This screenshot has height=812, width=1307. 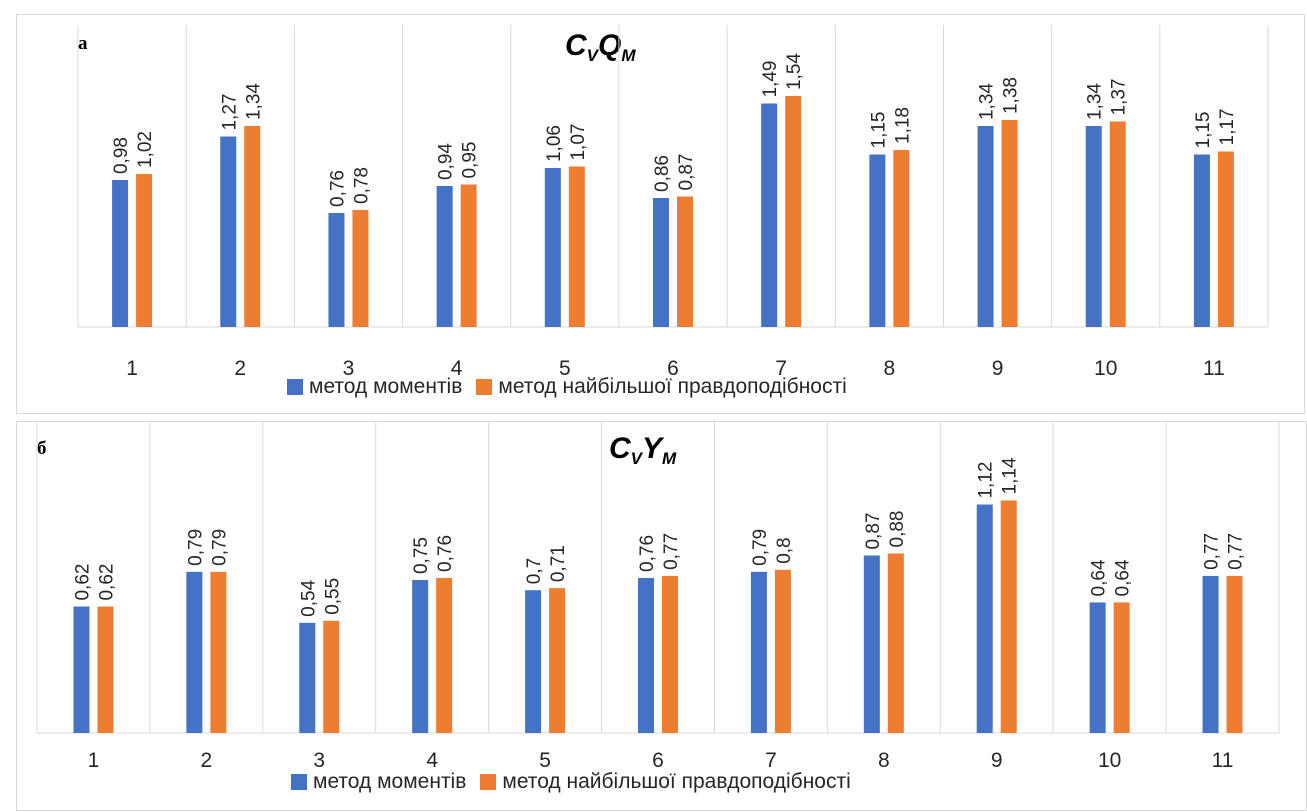 What do you see at coordinates (1123, 577) in the screenshot?
I see `data-label-ml: 0,64` at bounding box center [1123, 577].